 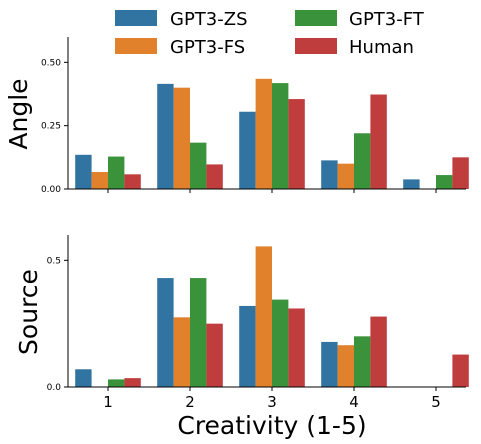 What do you see at coordinates (51, 63) in the screenshot?
I see `angle-y-tick-label: 0.50` at bounding box center [51, 63].